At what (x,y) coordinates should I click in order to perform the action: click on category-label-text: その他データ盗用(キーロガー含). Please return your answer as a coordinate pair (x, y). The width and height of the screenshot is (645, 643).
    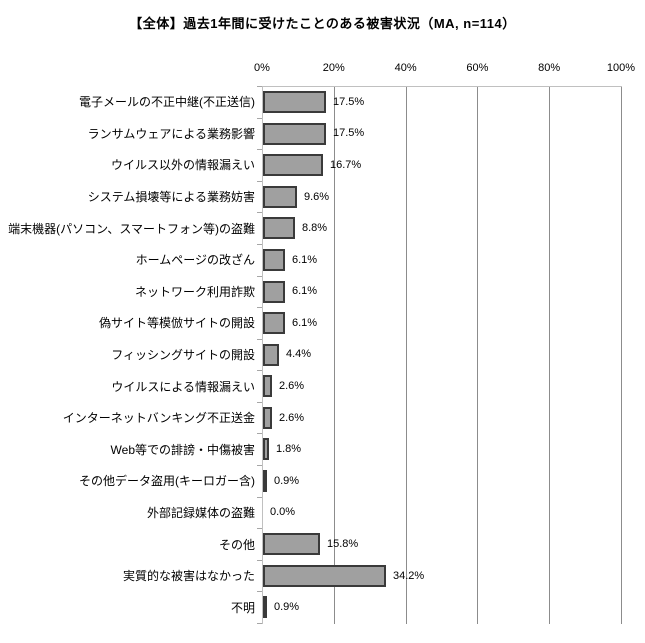
    Looking at the image, I should click on (167, 481).